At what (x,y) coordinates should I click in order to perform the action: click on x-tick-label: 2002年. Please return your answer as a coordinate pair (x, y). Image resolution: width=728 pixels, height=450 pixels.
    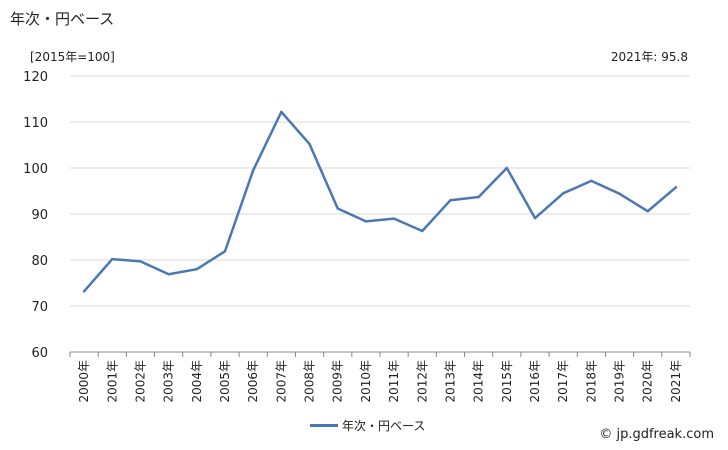
    Looking at the image, I should click on (140, 381).